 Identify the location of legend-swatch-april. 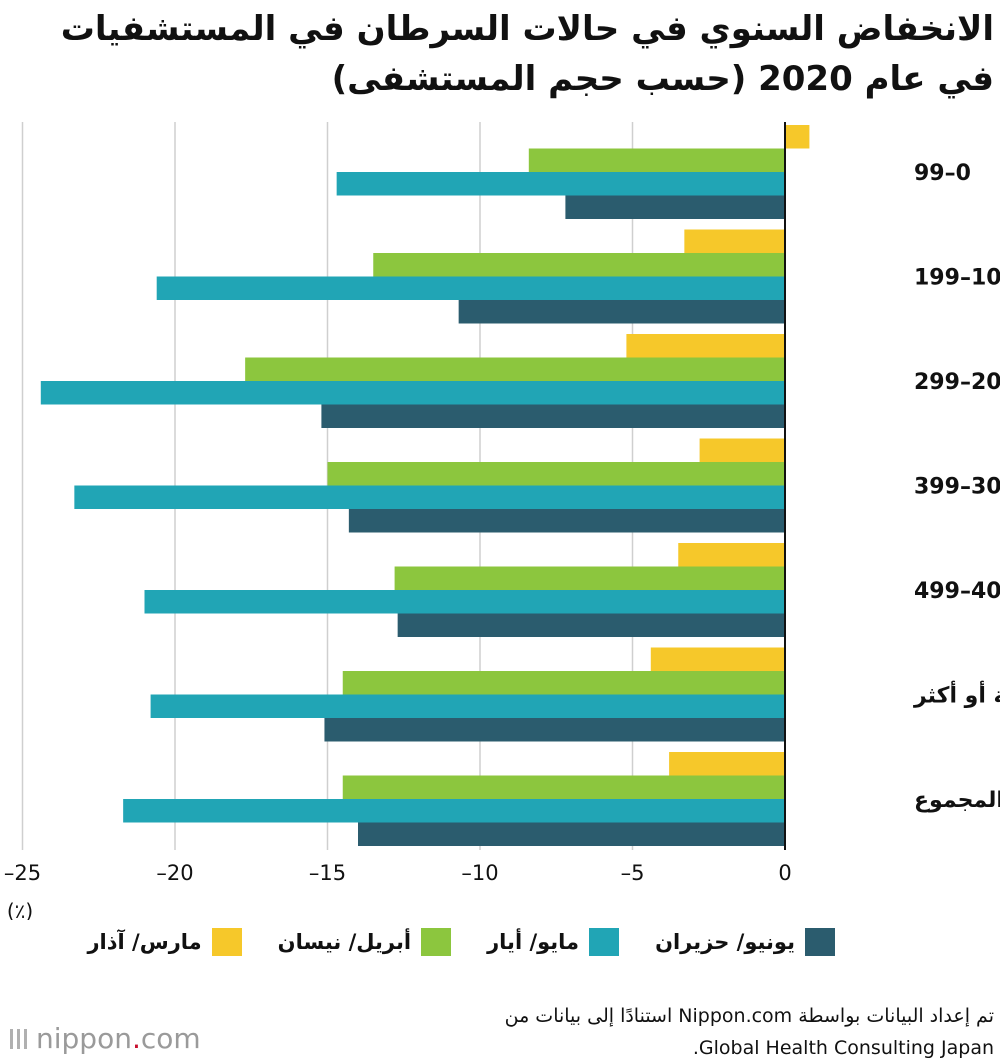
(436, 942).